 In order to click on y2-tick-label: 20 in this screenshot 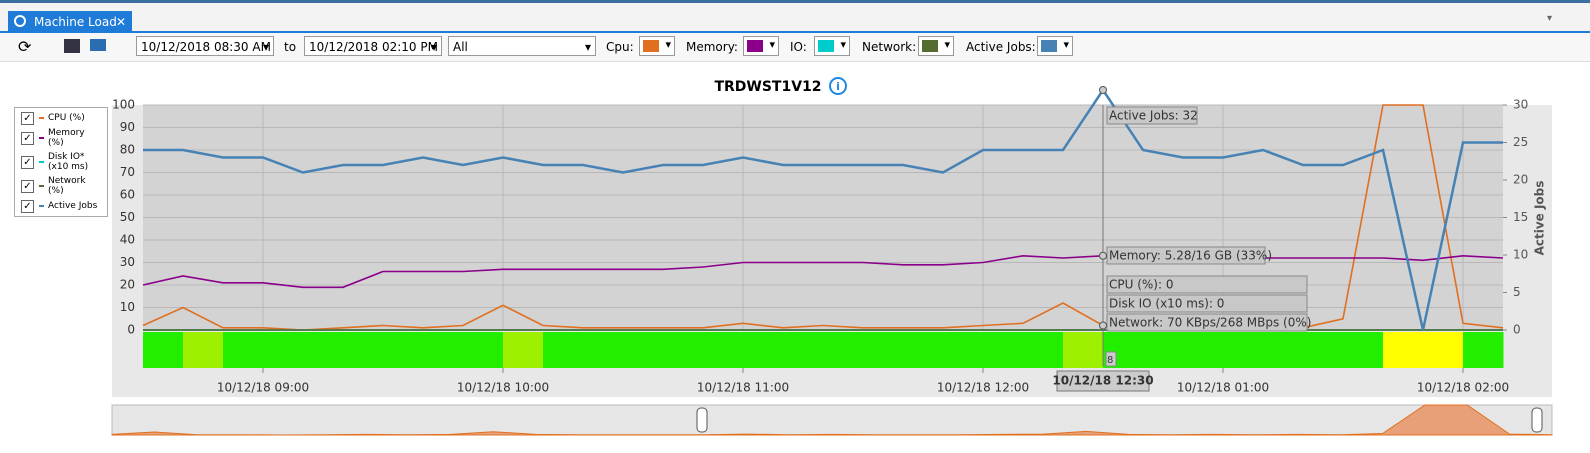, I will do `click(1520, 180)`.